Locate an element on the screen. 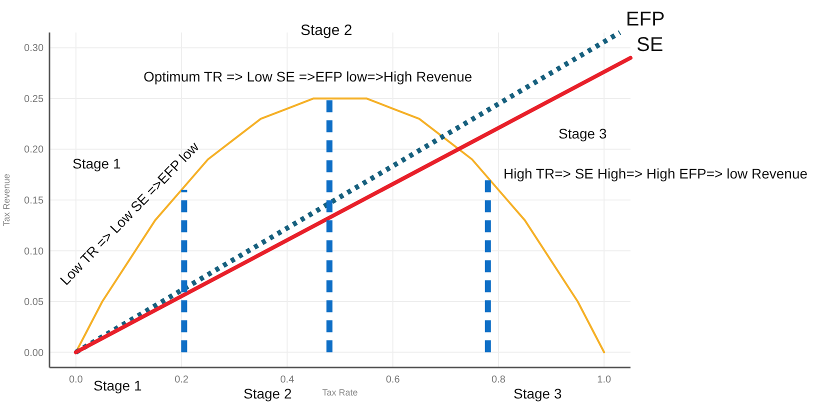 Image resolution: width=832 pixels, height=402 pixels. y-tick-label: 0.15 is located at coordinates (34, 201).